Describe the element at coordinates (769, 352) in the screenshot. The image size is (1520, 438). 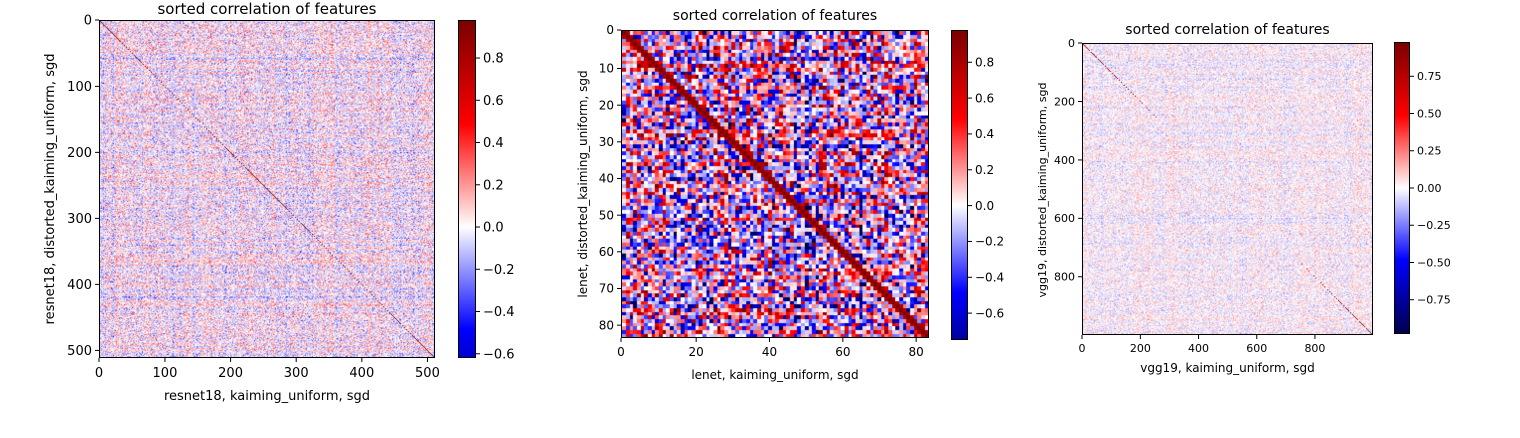
I see `x-tick-label: 40` at that location.